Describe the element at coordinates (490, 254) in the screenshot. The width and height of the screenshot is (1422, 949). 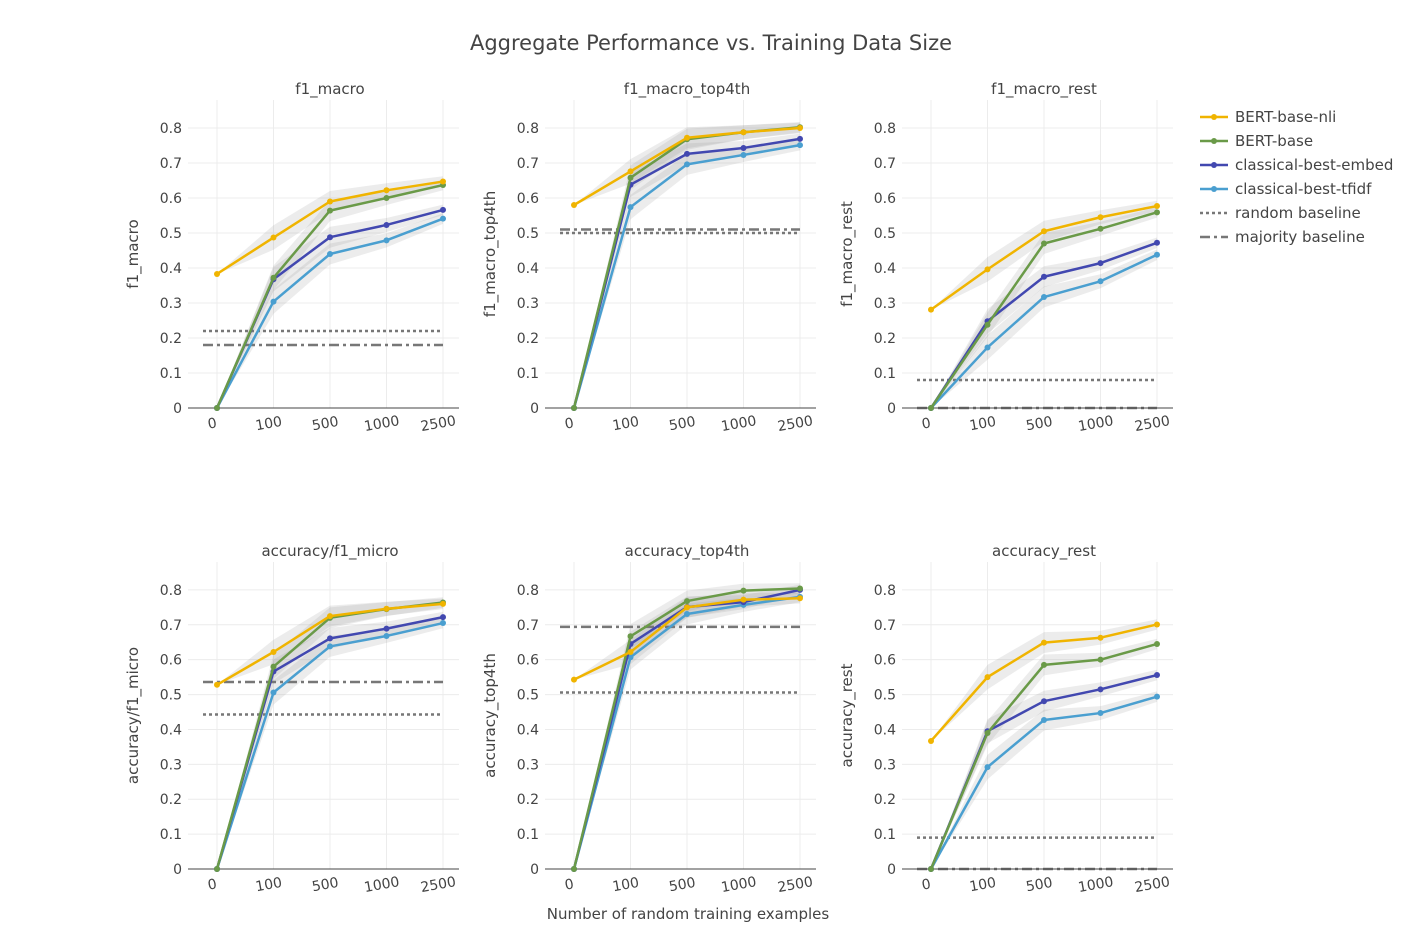
I see `y-axis-label: f1_macro_top4th` at that location.